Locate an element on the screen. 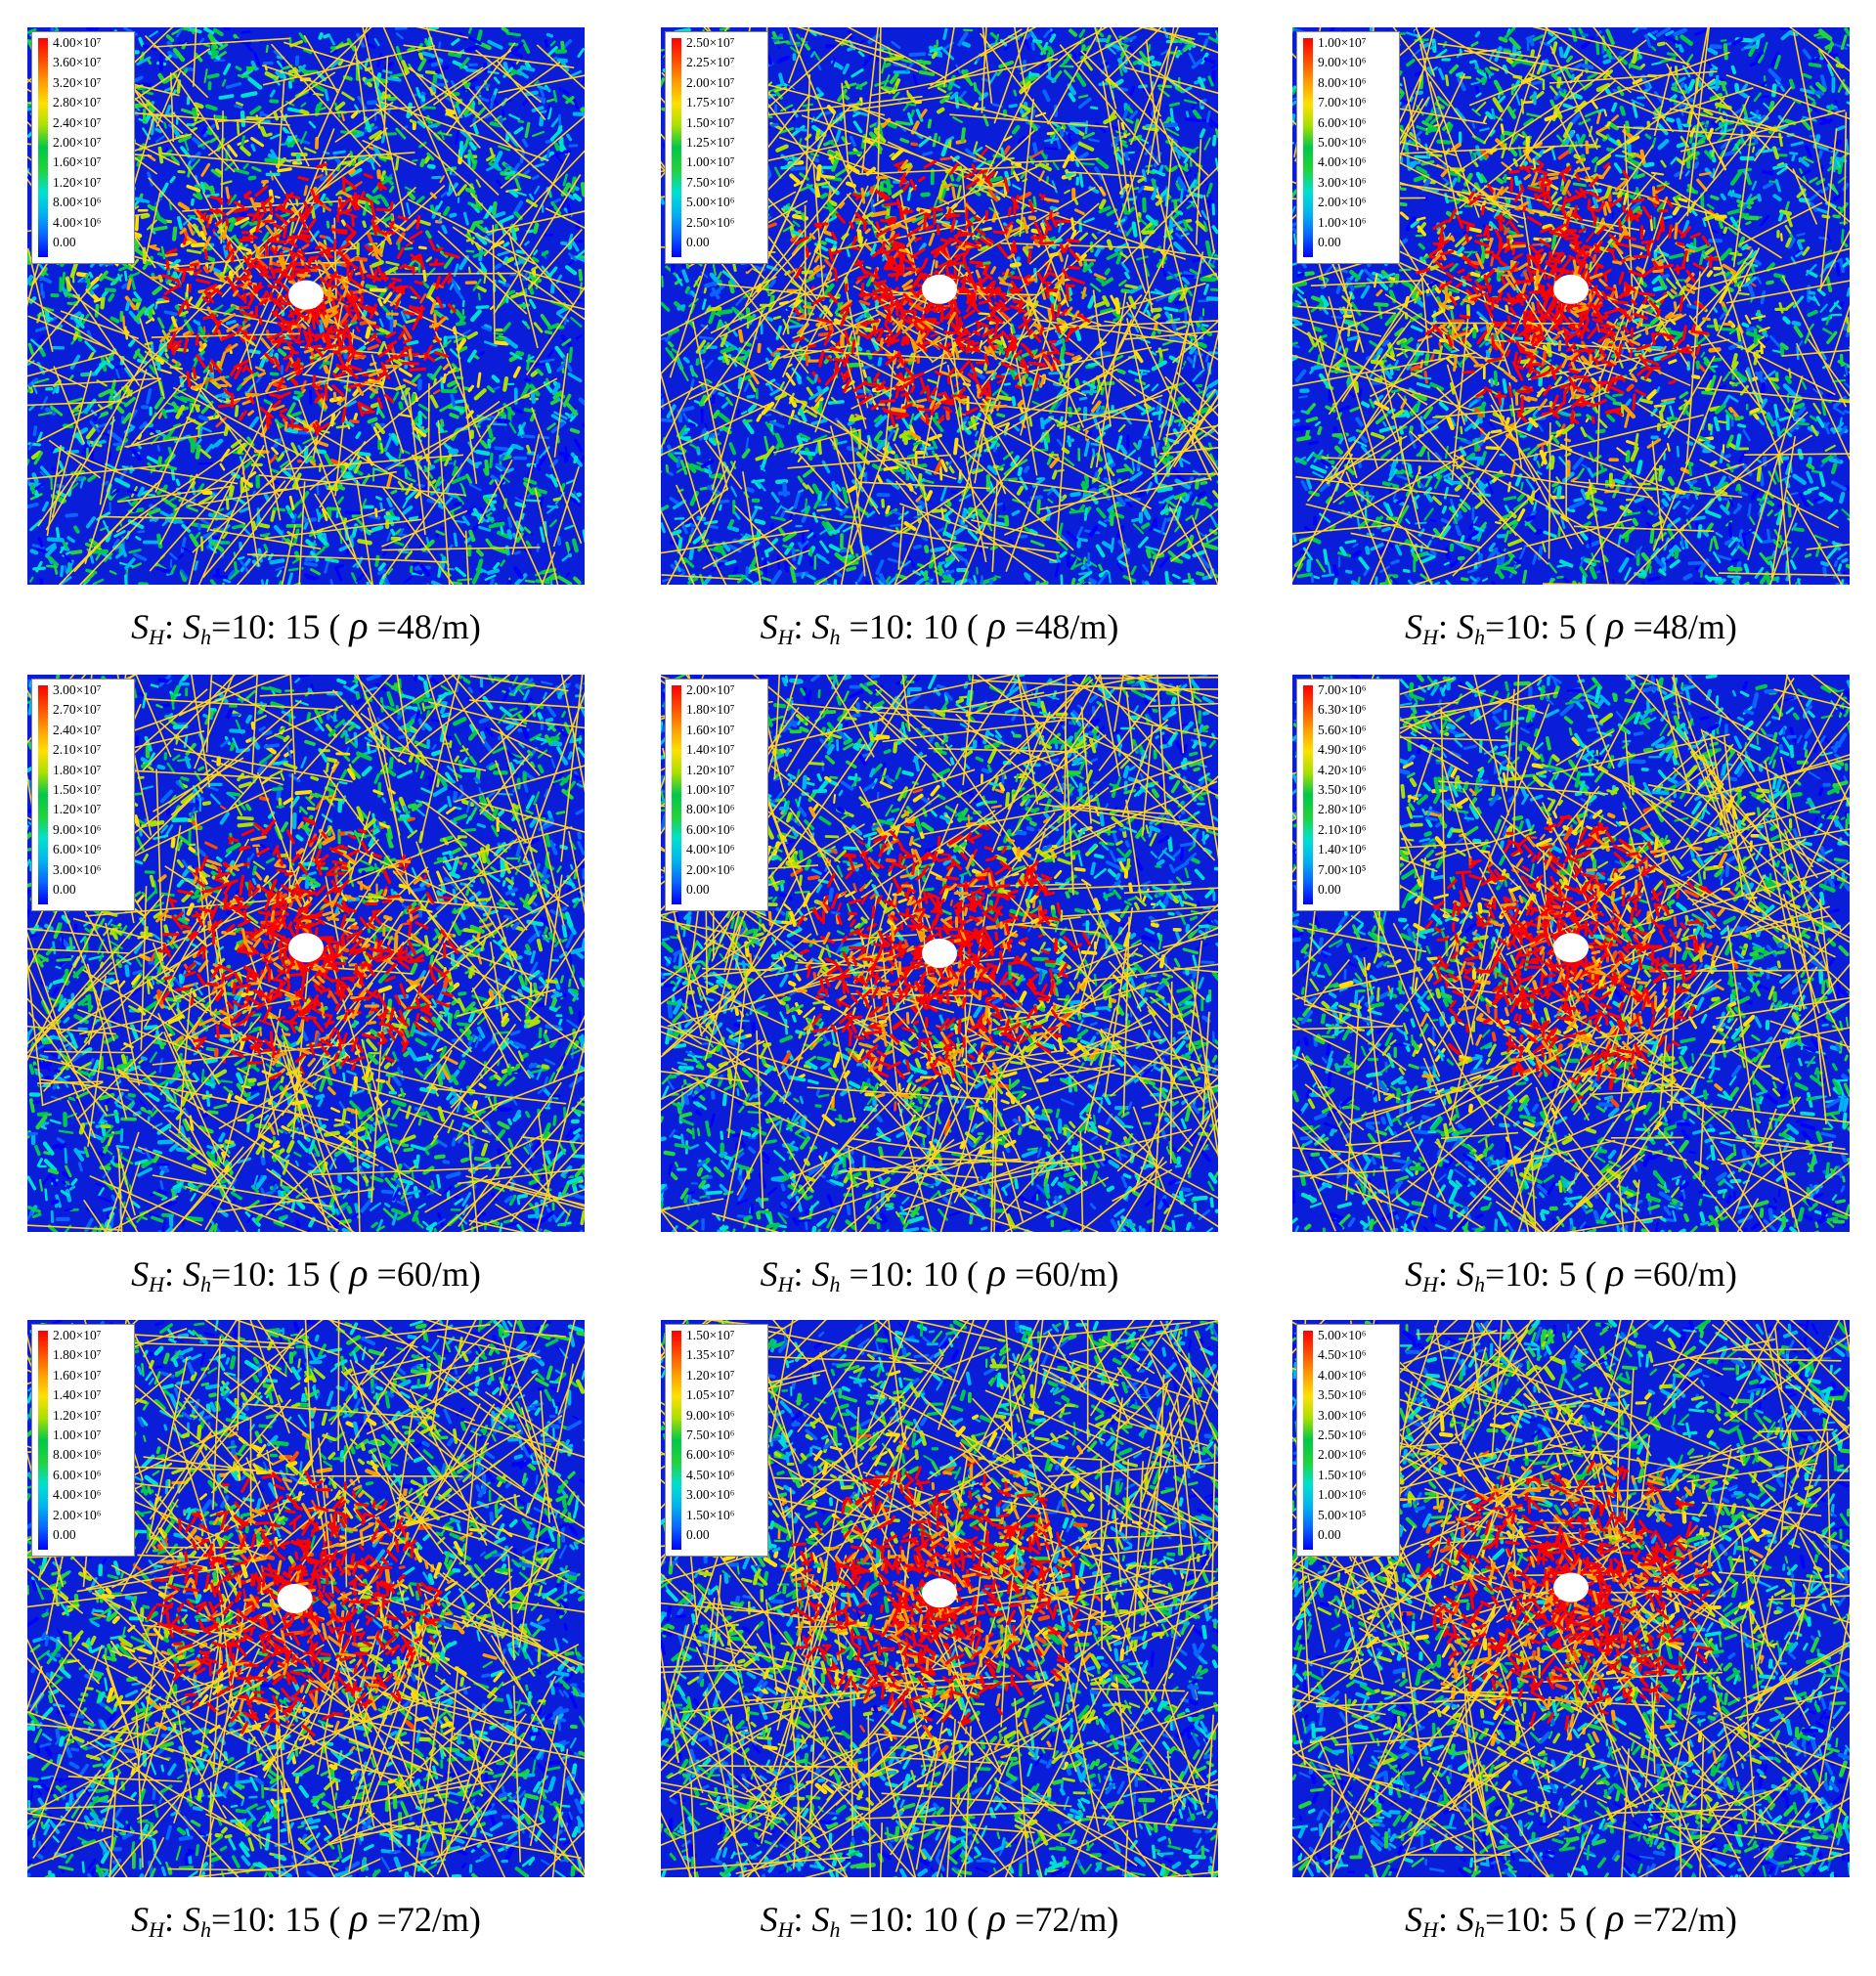 The height and width of the screenshot is (1976, 1876). legend-label: 1.50×10⁶ is located at coordinates (1359, 1475).